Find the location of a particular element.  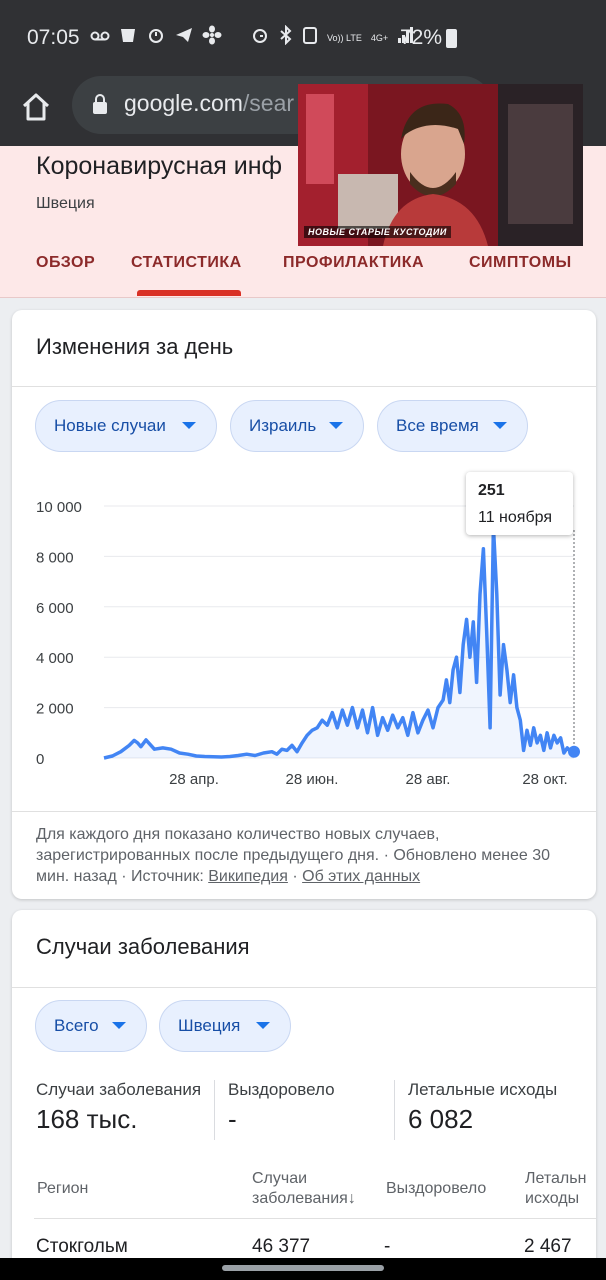

y-tick-label: 4 000 is located at coordinates (55, 658).